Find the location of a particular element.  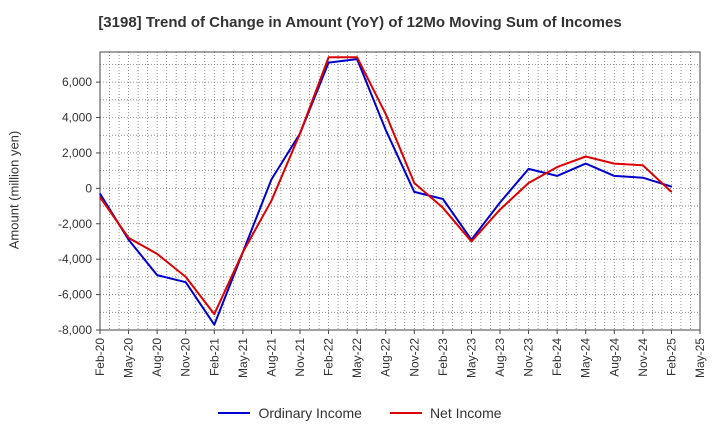

legend-item-ordinary-income: Ordinary Income is located at coordinates (290, 413).